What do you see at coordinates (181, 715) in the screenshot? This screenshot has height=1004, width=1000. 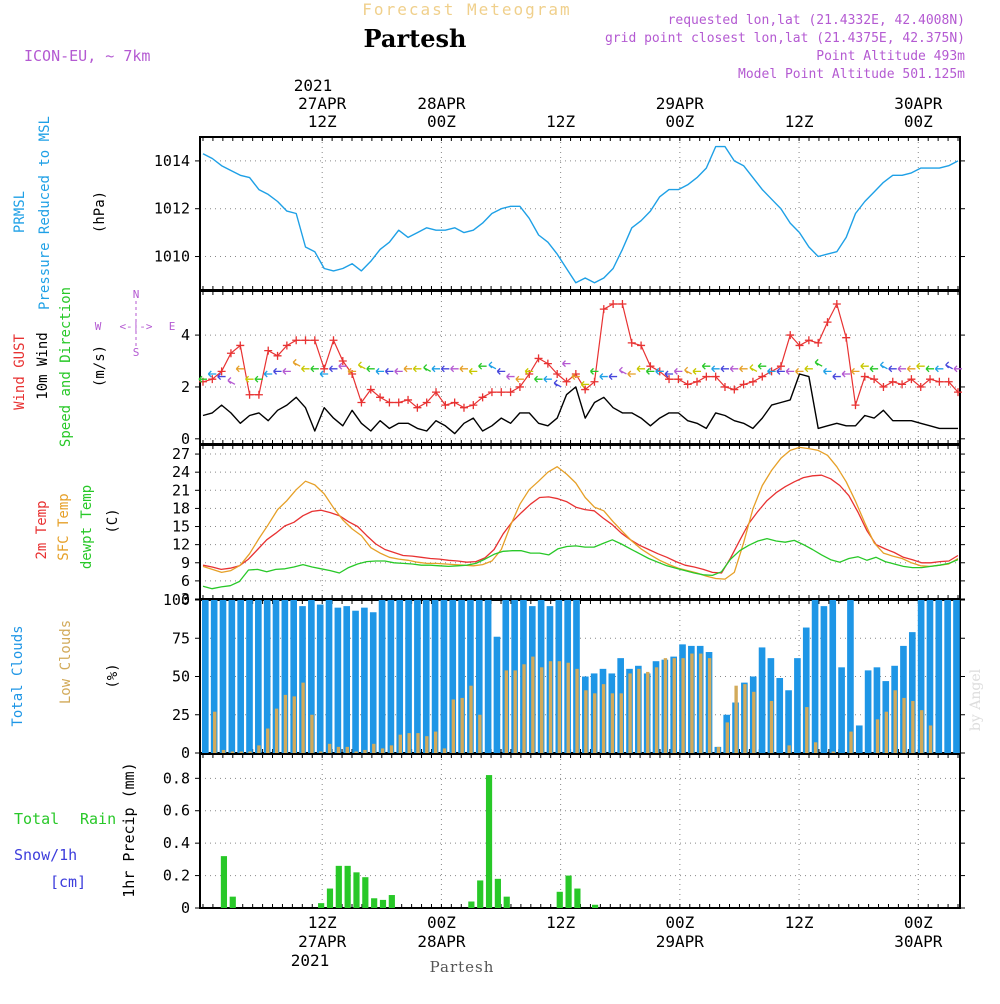 I see `y-tick-label: 25` at bounding box center [181, 715].